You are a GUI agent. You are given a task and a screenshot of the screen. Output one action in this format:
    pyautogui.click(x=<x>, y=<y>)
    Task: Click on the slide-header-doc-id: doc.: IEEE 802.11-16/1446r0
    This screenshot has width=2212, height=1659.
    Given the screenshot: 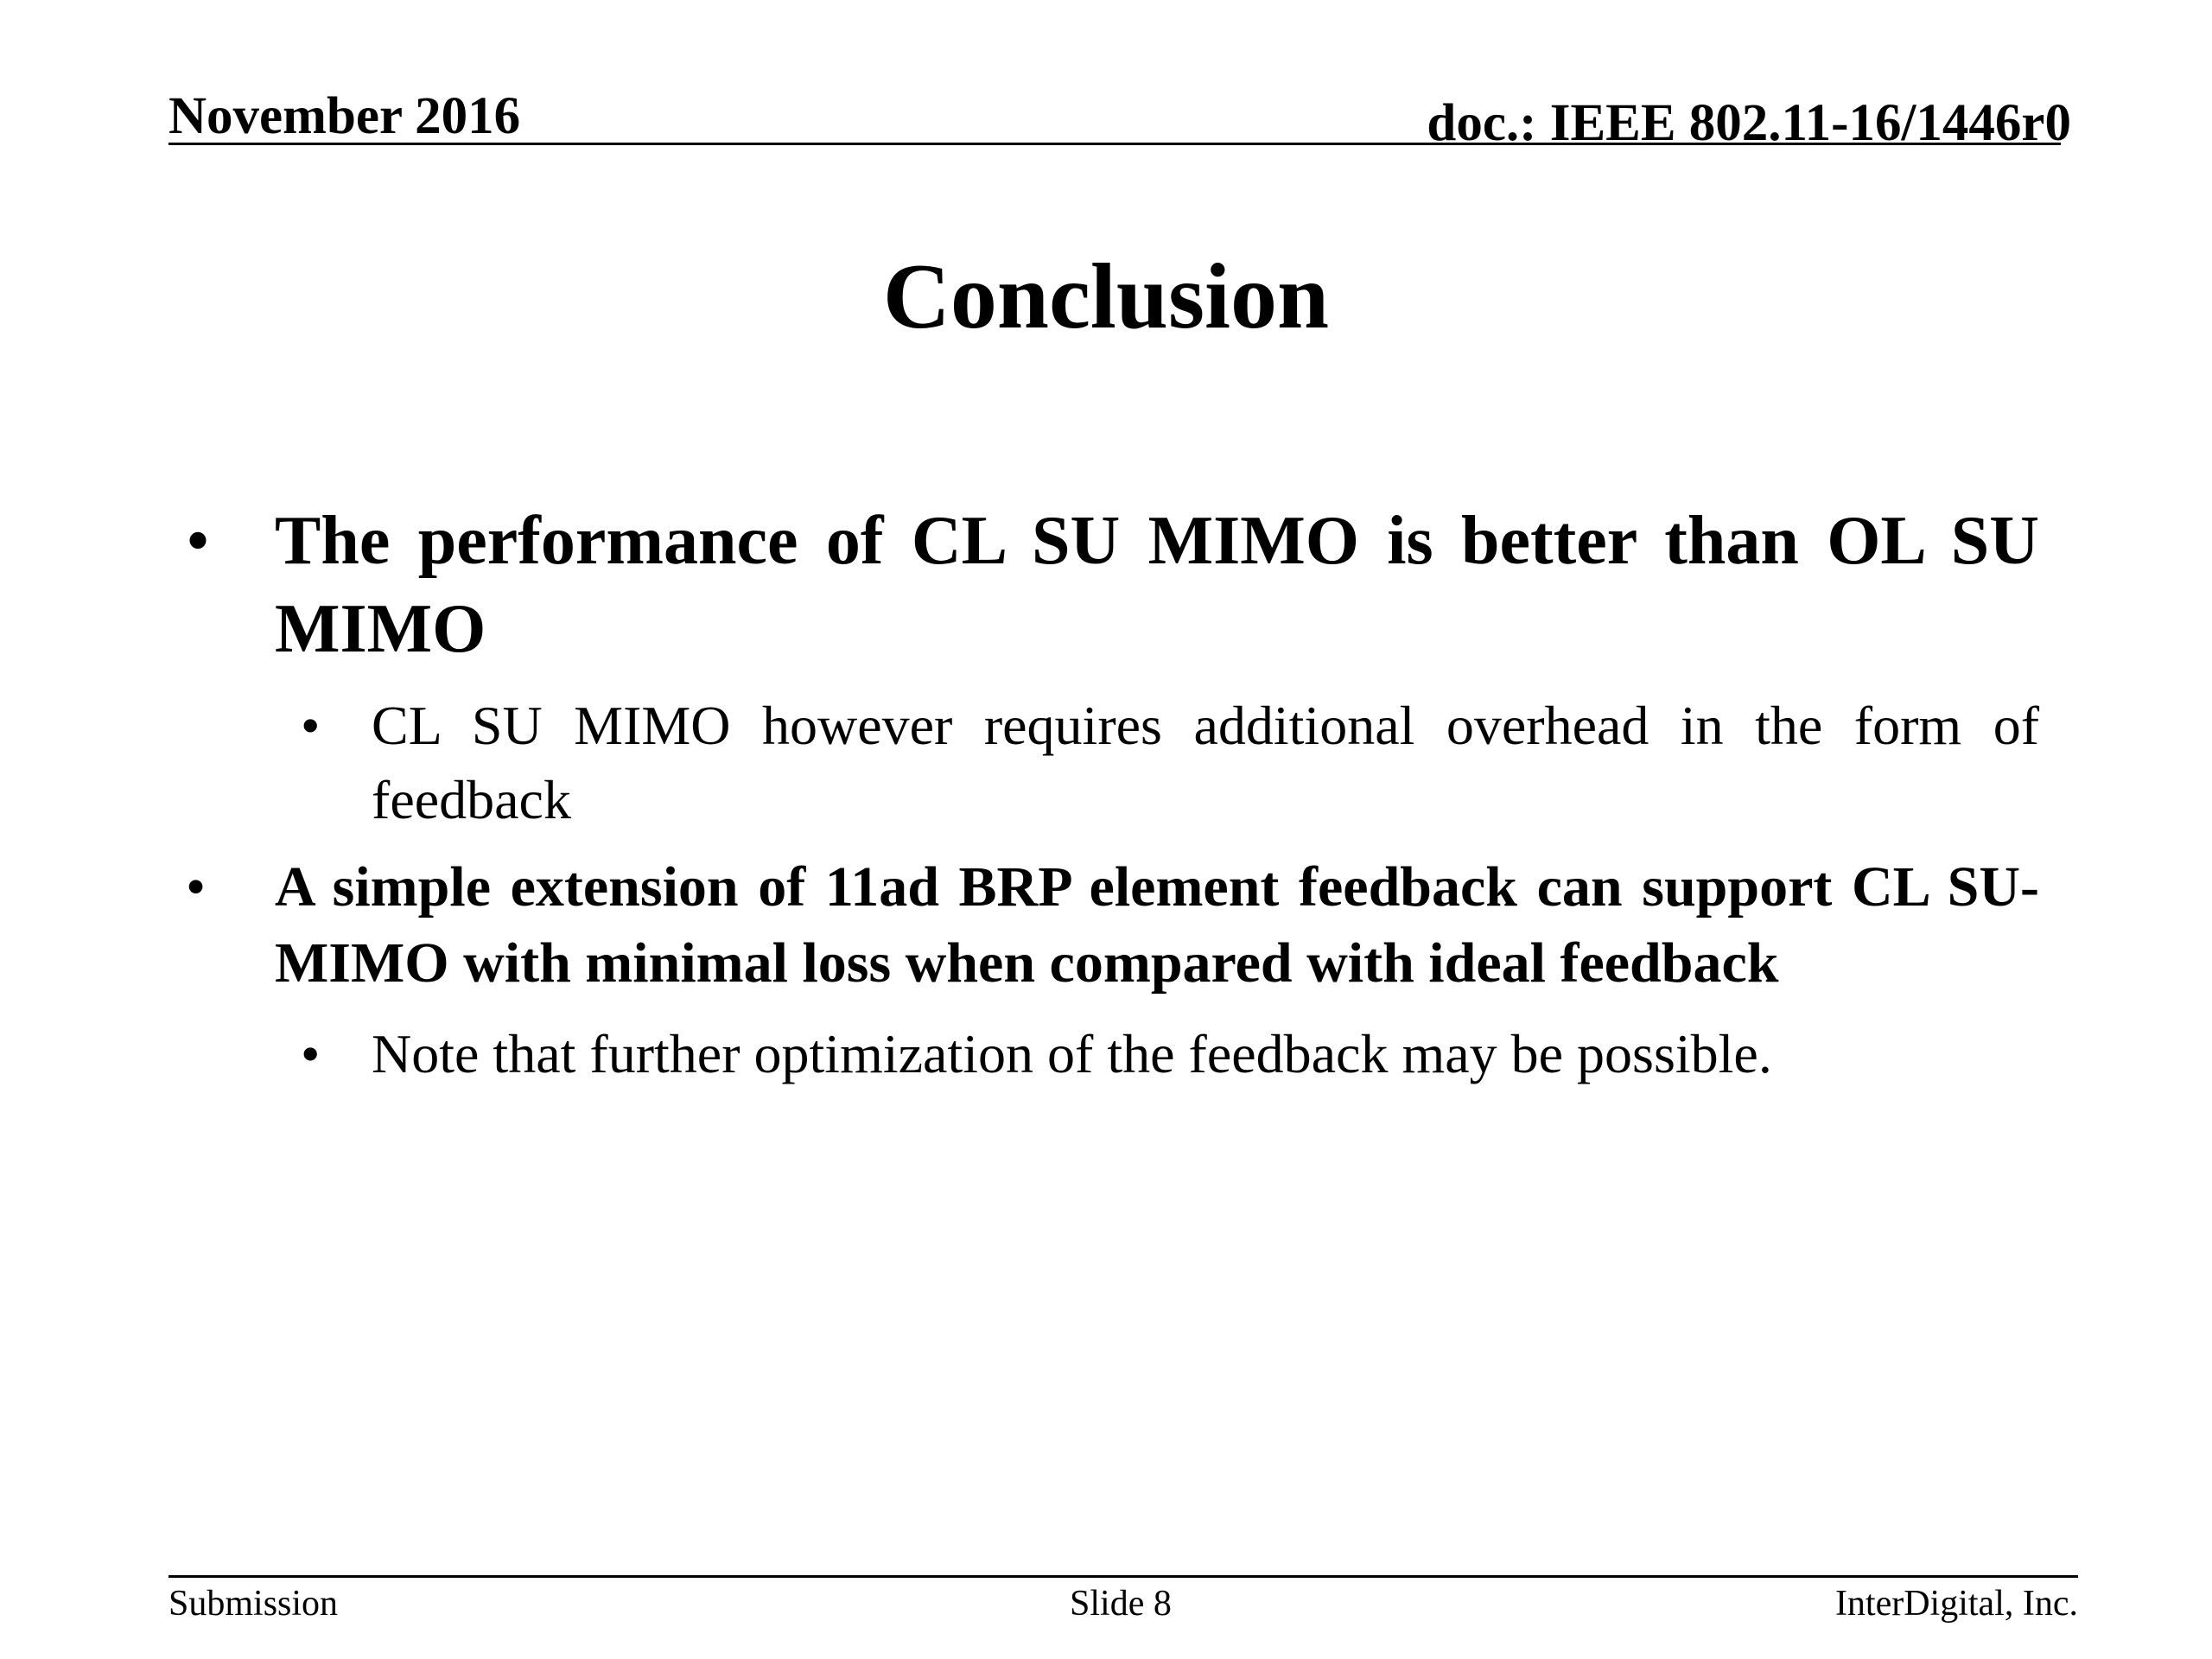 What is the action you would take?
    pyautogui.click(x=1749, y=123)
    